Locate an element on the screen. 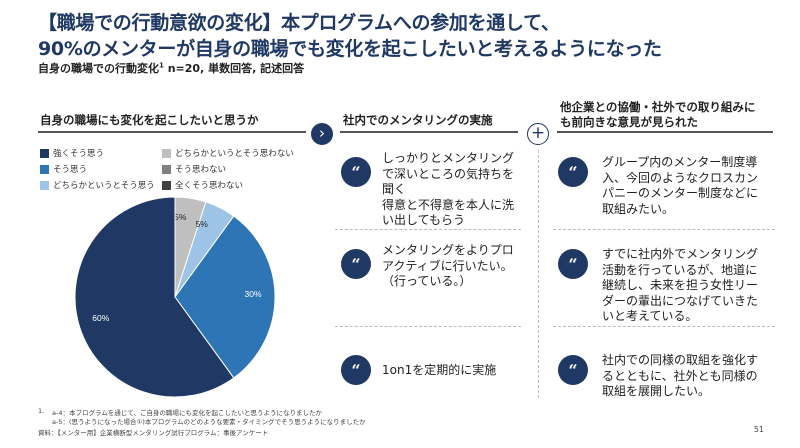  right-heading-rule is located at coordinates (665, 132).